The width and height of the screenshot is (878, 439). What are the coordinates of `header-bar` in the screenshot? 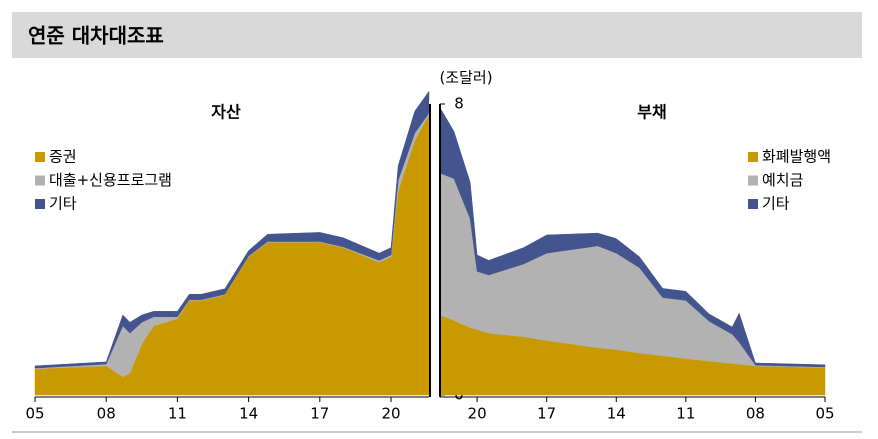 It's located at (437, 35).